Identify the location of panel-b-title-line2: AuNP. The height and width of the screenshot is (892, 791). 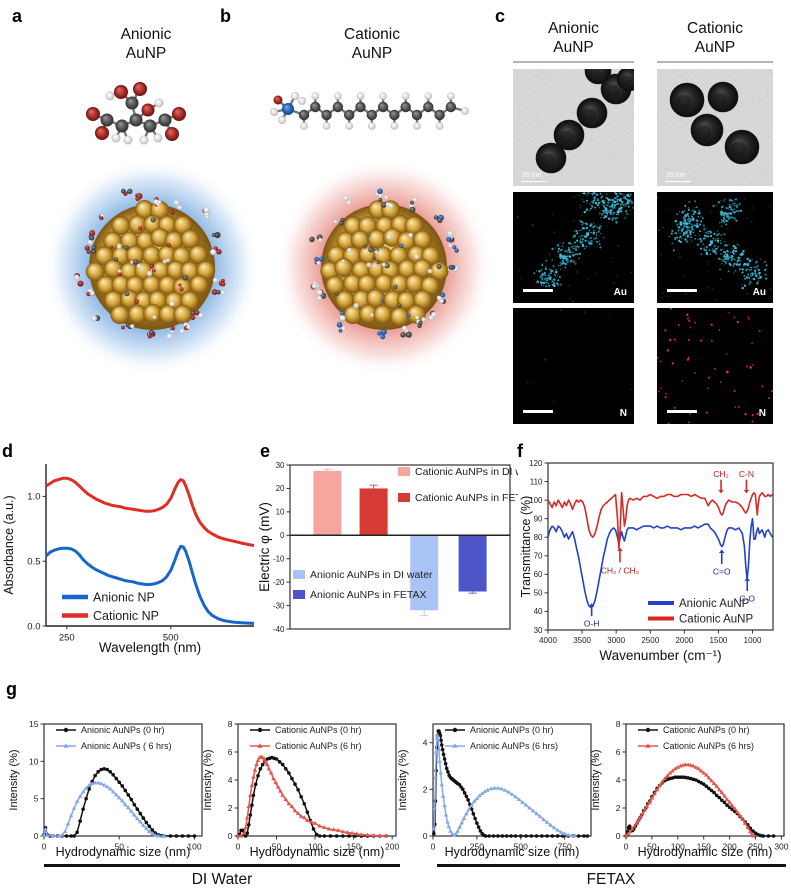
(372, 53).